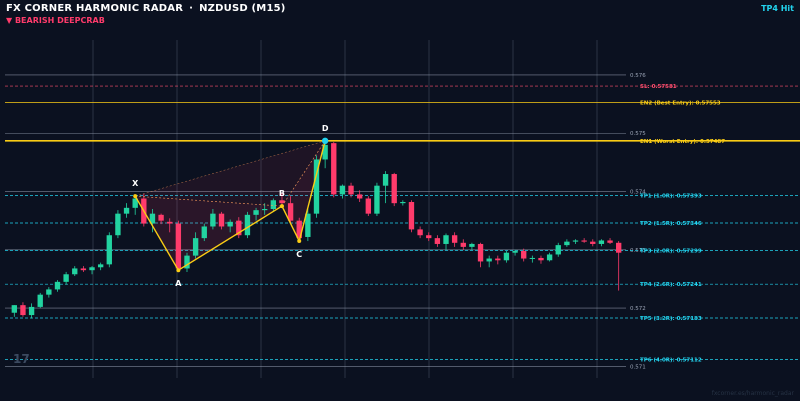 This screenshot has width=800, height=401. What do you see at coordinates (156, 233) in the screenshot?
I see `pattern-leg-XA` at bounding box center [156, 233].